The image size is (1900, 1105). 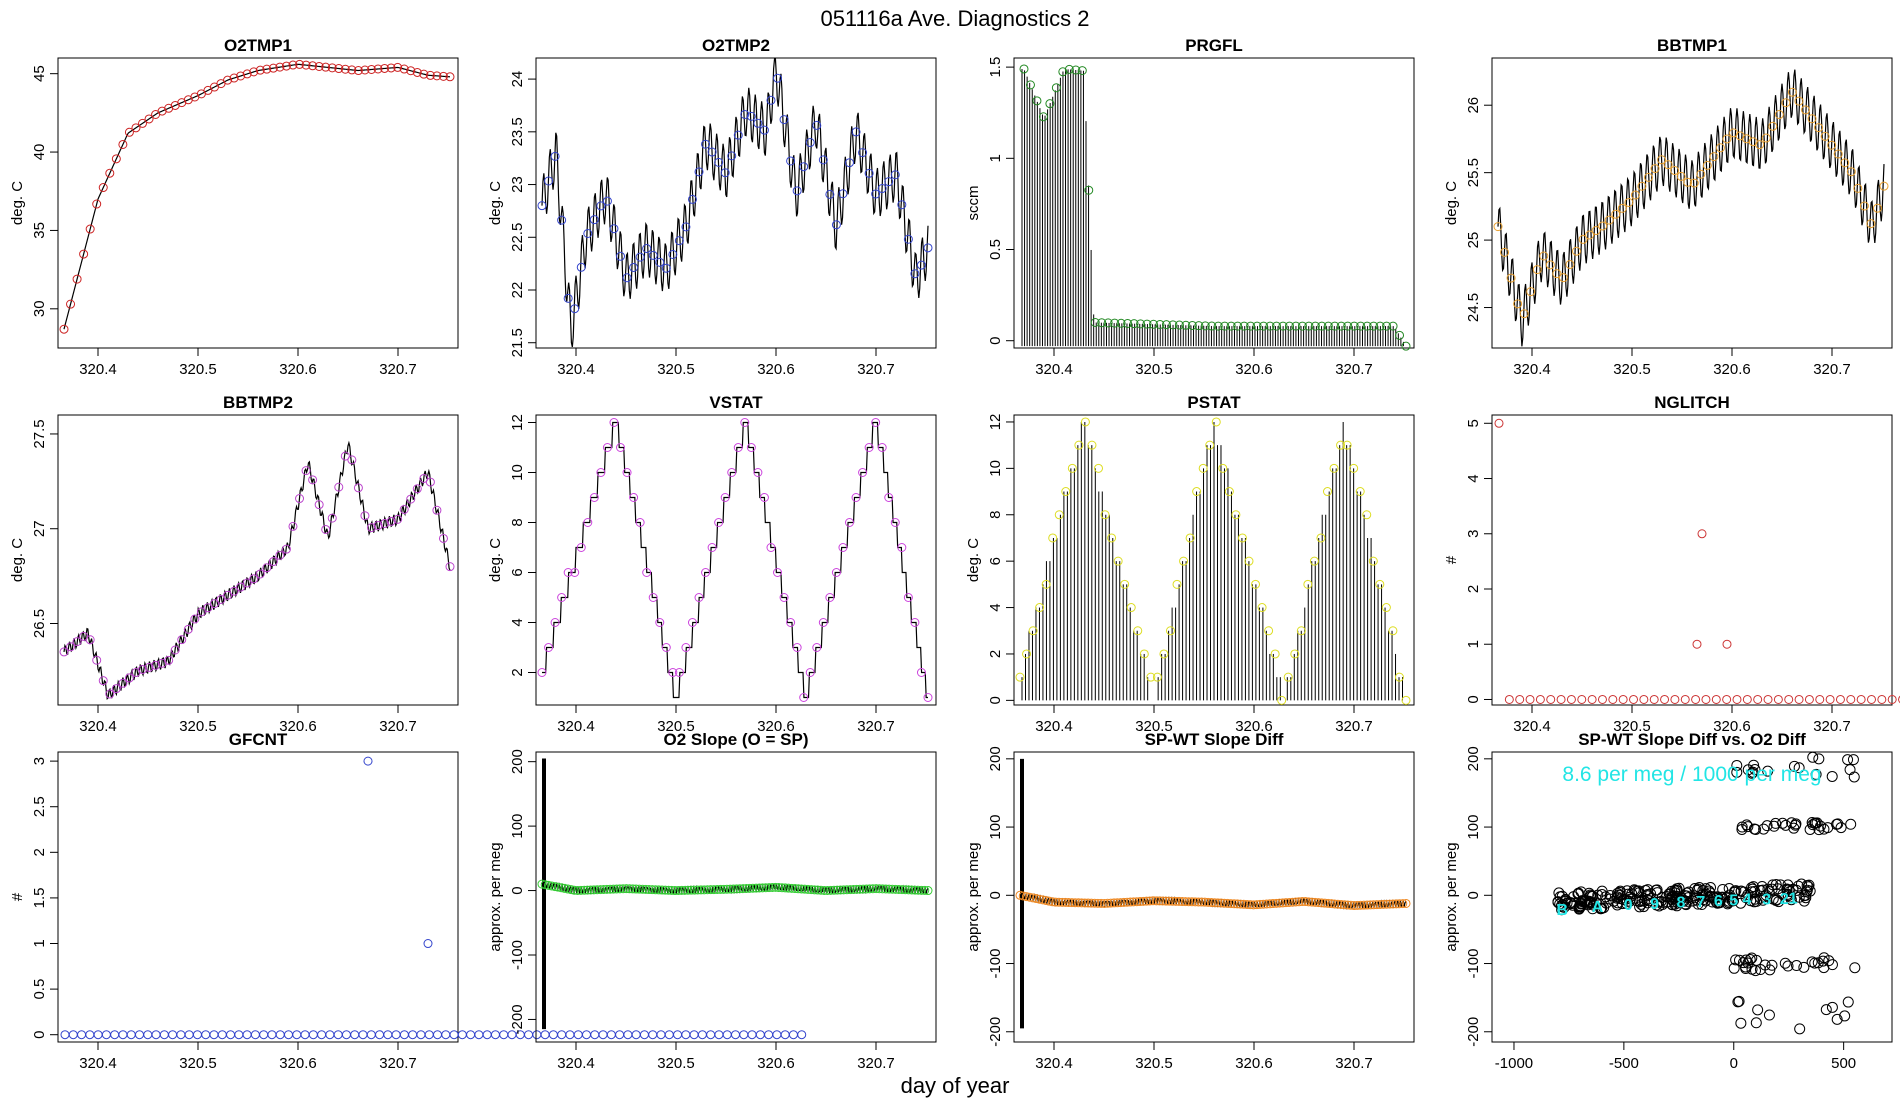 What do you see at coordinates (954, 18) in the screenshot?
I see `figure-title: 051116a Ave. Diagnostics 2` at bounding box center [954, 18].